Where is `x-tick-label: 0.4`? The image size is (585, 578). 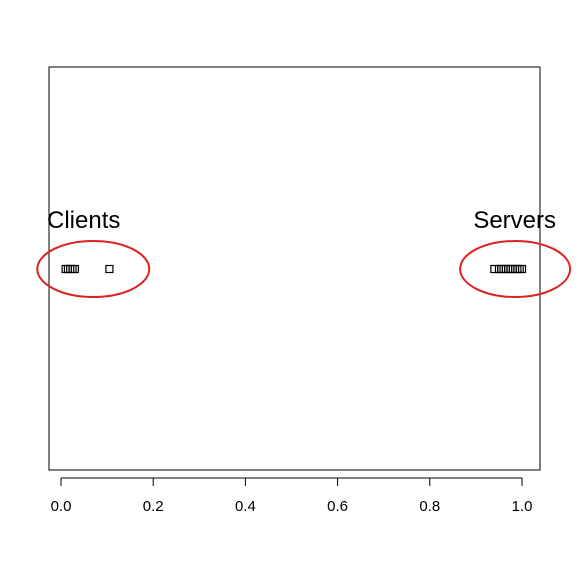 x-tick-label: 0.4 is located at coordinates (245, 506).